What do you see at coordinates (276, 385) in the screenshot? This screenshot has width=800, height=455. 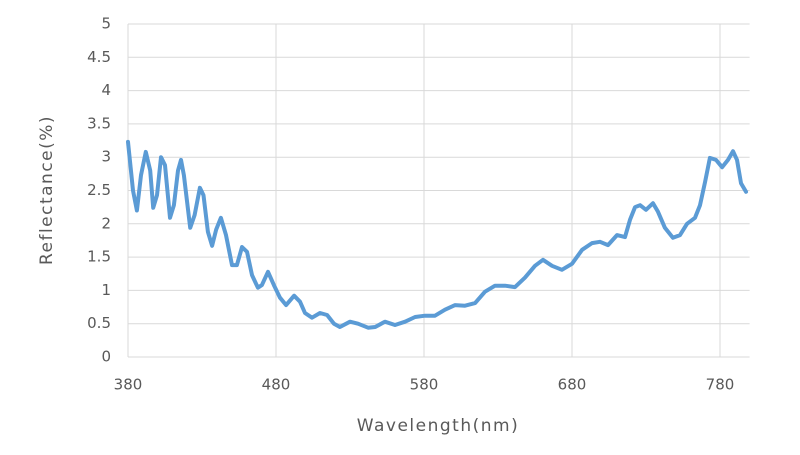 I see `x-tick-label: 480` at bounding box center [276, 385].